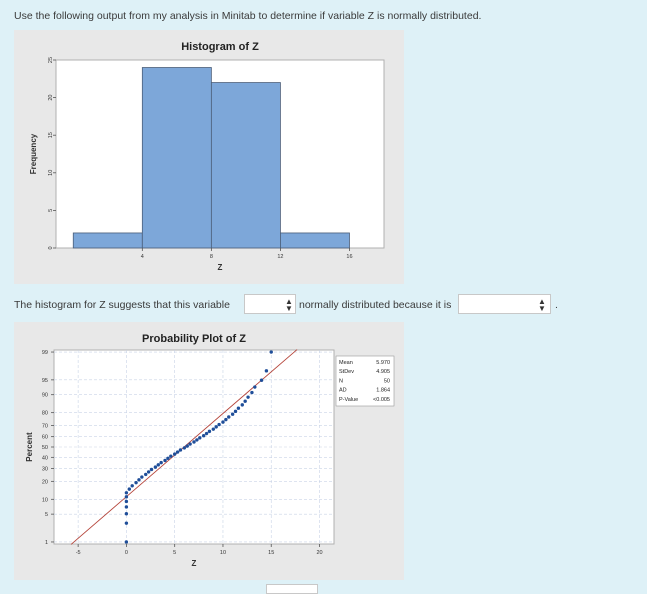 The image size is (647, 594). What do you see at coordinates (346, 363) in the screenshot?
I see `stats-label: Mean` at bounding box center [346, 363].